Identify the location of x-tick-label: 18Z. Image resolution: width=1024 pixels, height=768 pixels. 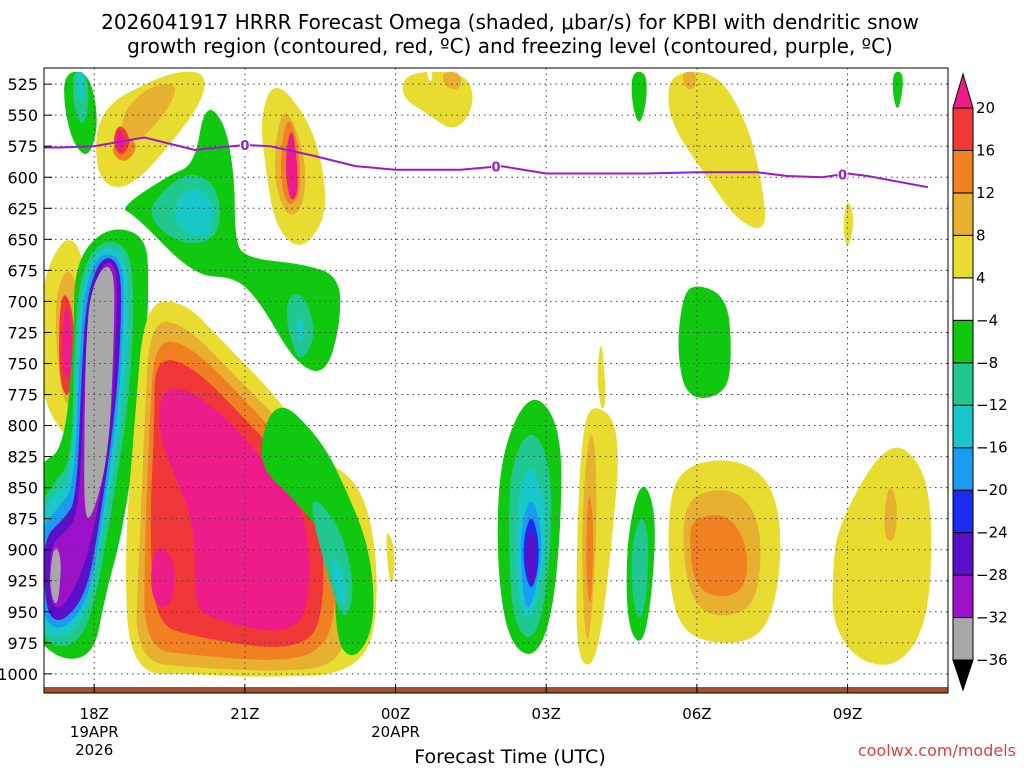
(94, 714).